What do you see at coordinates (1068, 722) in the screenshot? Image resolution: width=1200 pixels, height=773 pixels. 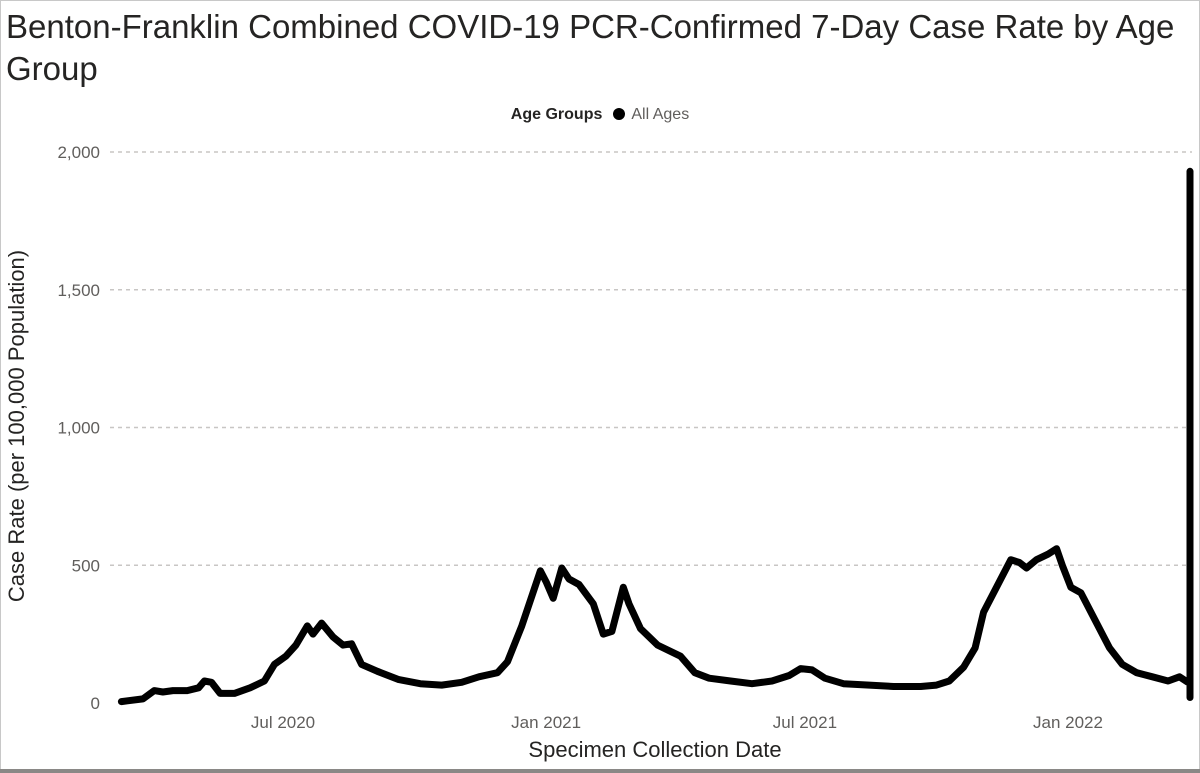 I see `x-tick-label: Jan 2022` at bounding box center [1068, 722].